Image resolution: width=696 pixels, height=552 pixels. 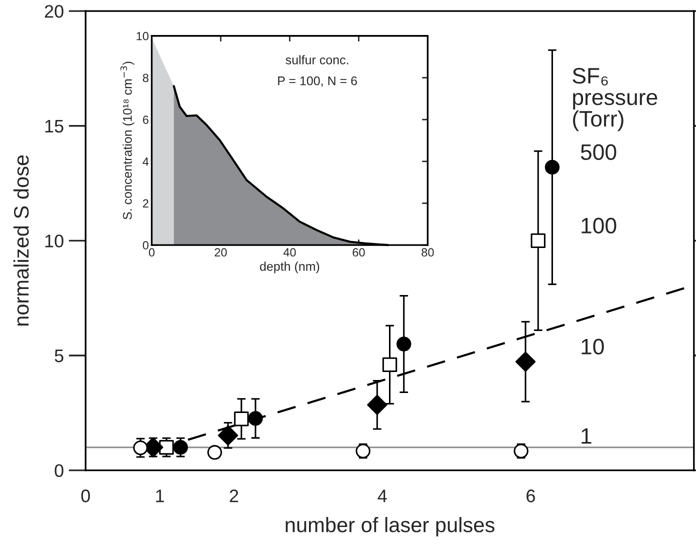 I want to click on x-axis-title: depth (nm), so click(x=290, y=268).